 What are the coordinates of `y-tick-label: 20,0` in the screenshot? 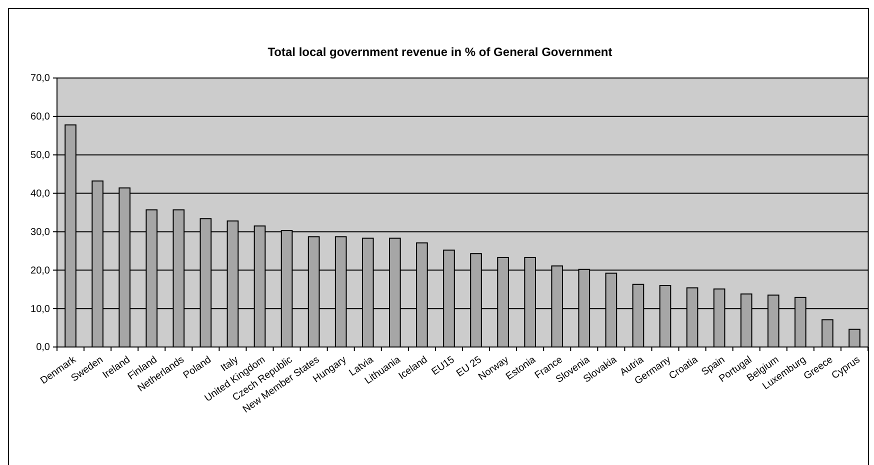 It's located at (40, 270).